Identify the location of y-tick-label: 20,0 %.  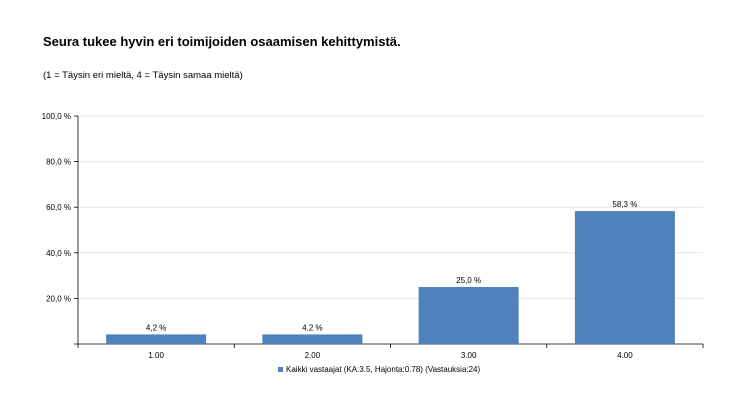
(58, 298).